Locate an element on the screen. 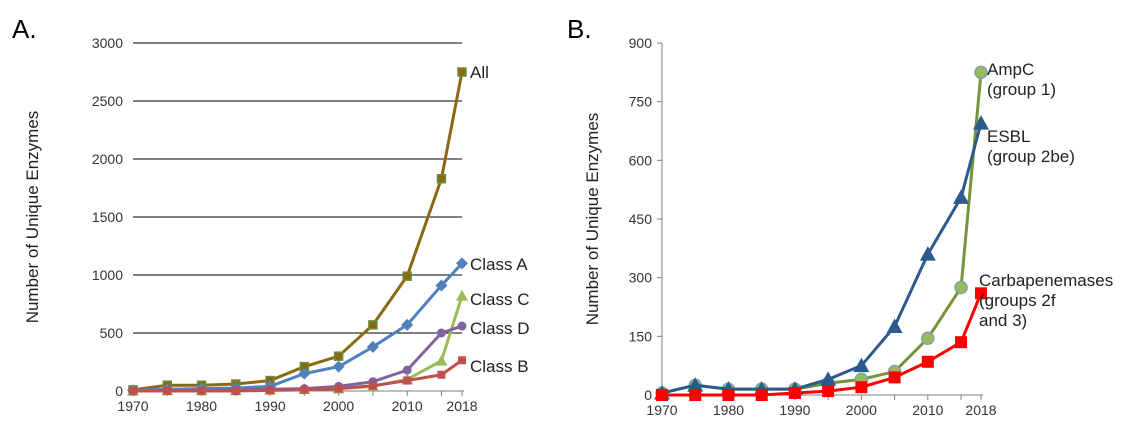  series-class-a: Class A is located at coordinates (327, 326).